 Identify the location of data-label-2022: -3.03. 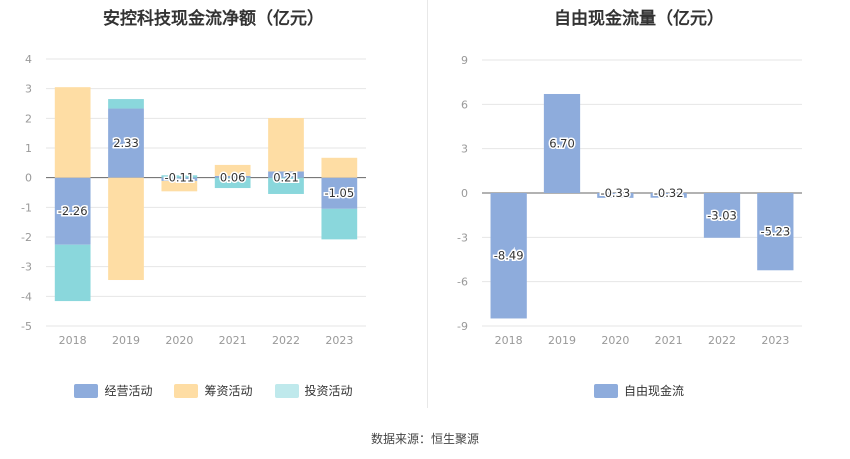
(722, 215).